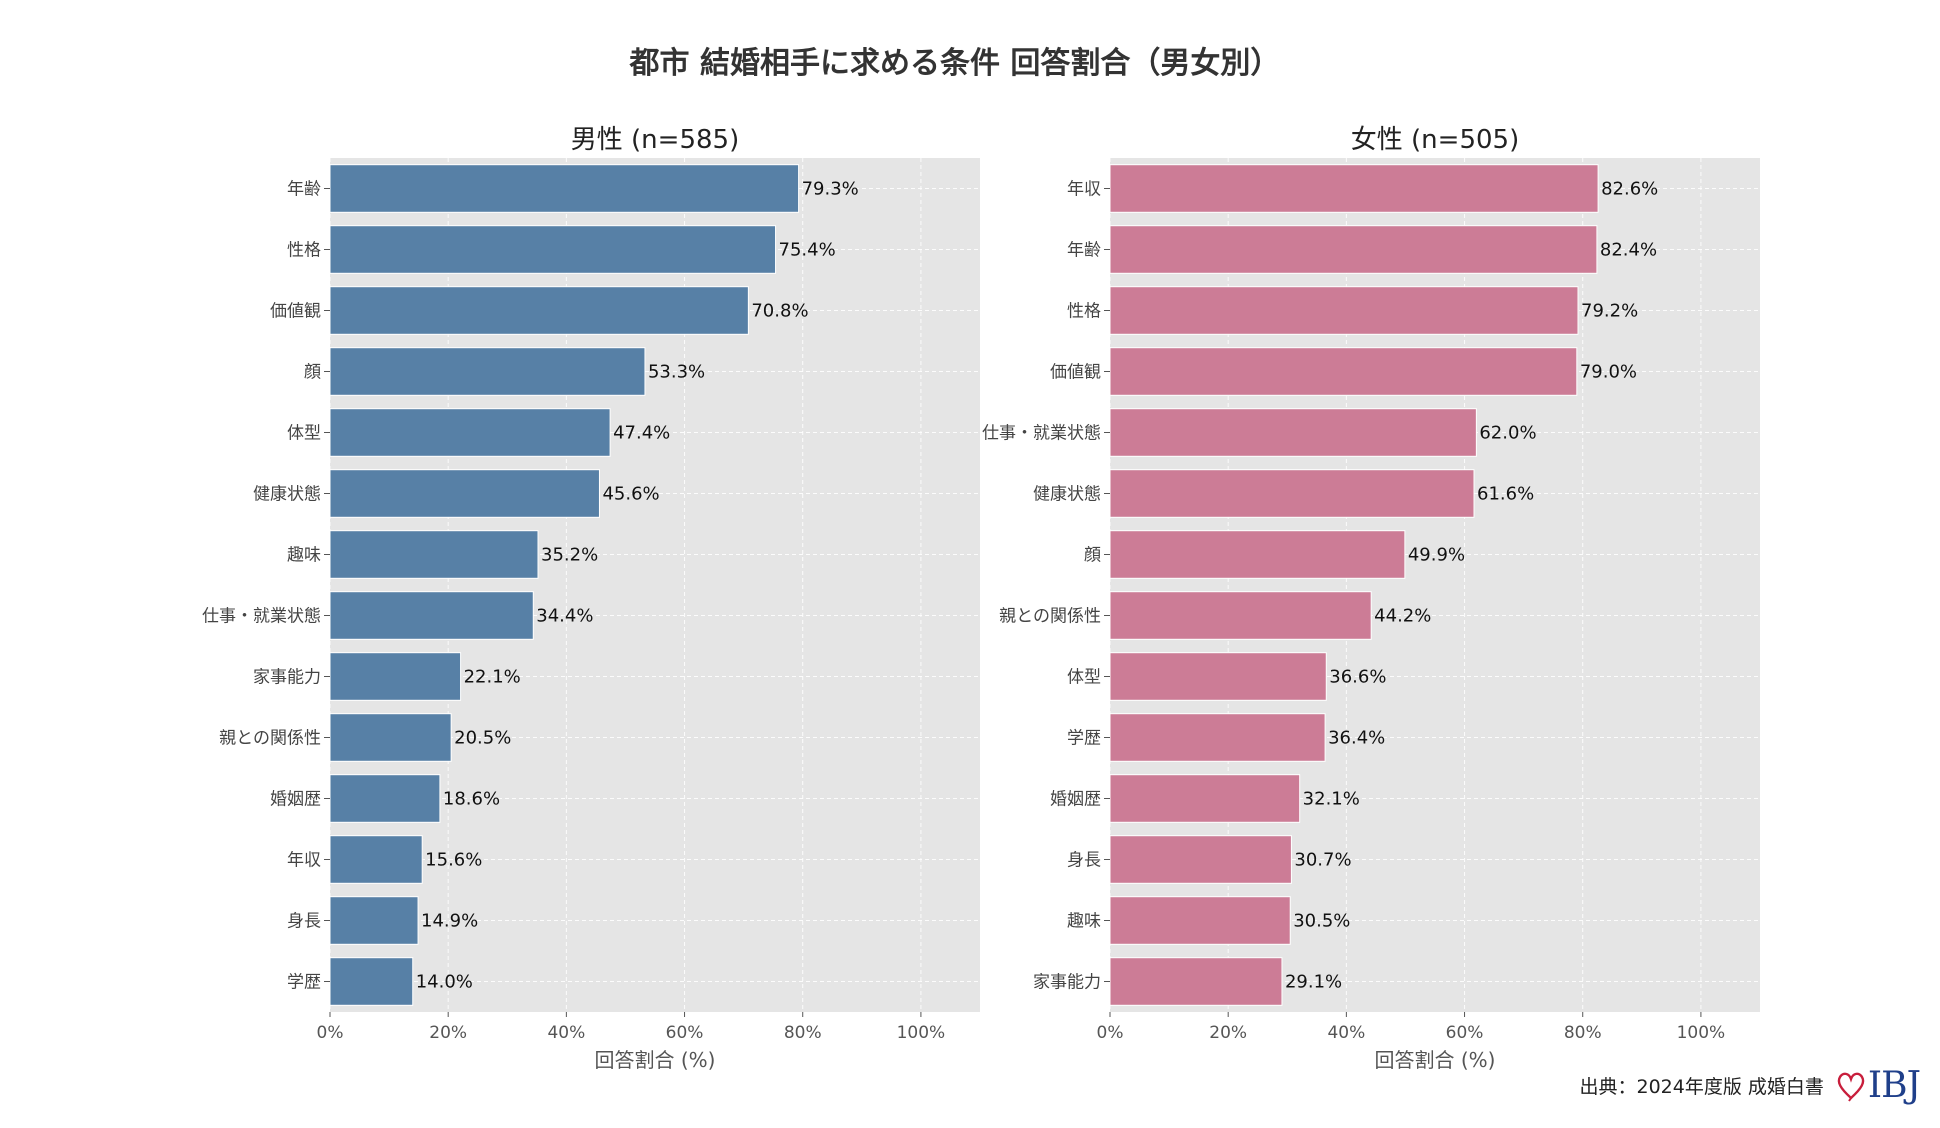 The width and height of the screenshot is (1940, 1128). What do you see at coordinates (830, 189) in the screenshot?
I see `bar-value-label: 79.3%` at bounding box center [830, 189].